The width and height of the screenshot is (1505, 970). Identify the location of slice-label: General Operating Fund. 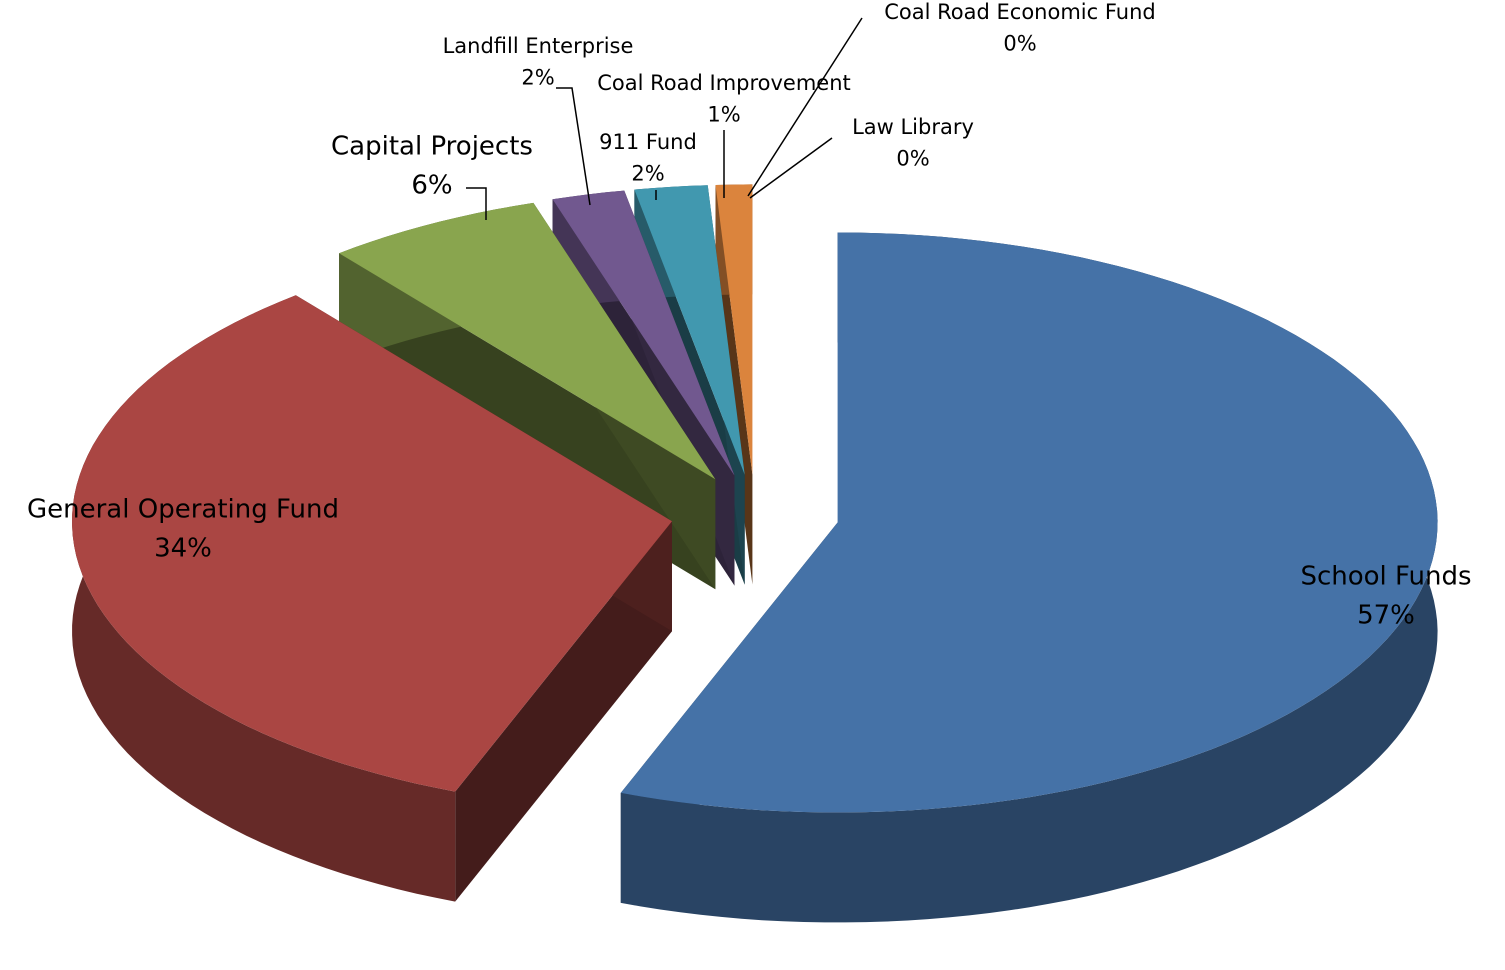
(183, 510).